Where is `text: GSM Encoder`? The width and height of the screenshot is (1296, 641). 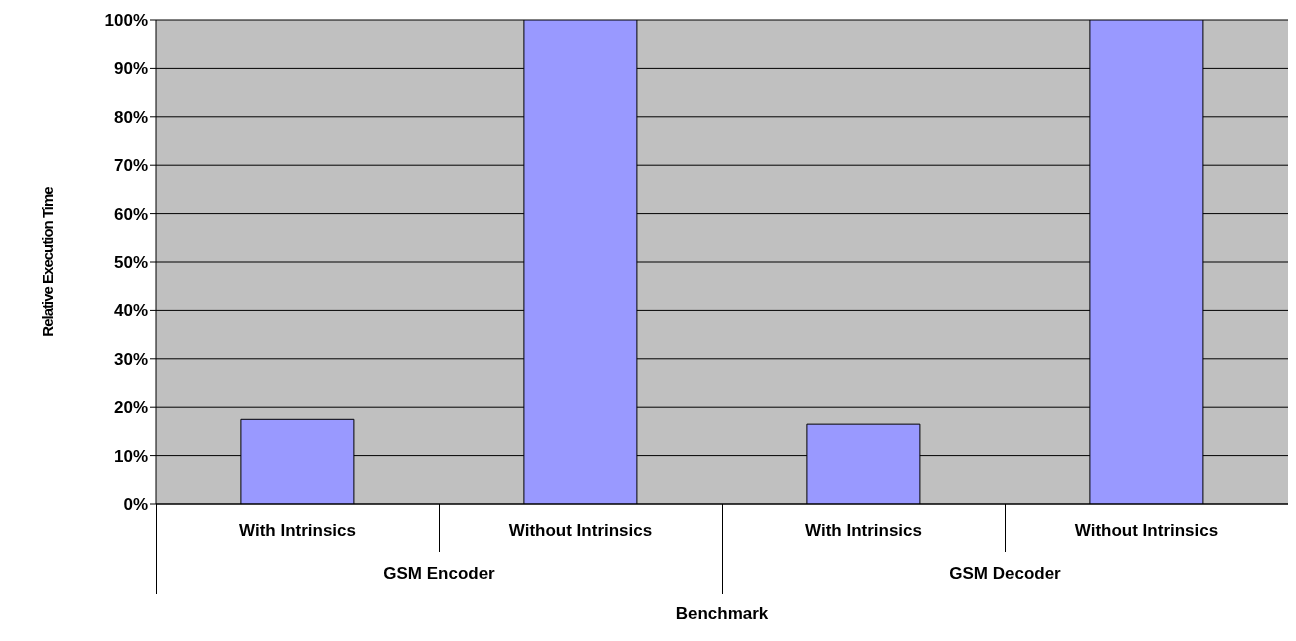 text: GSM Encoder is located at coordinates (439, 574).